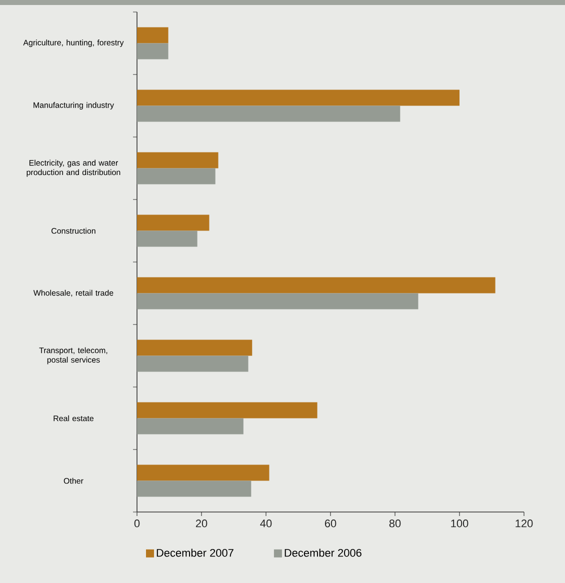 This screenshot has height=583, width=565. What do you see at coordinates (323, 552) in the screenshot?
I see `legend-label: December 2006` at bounding box center [323, 552].